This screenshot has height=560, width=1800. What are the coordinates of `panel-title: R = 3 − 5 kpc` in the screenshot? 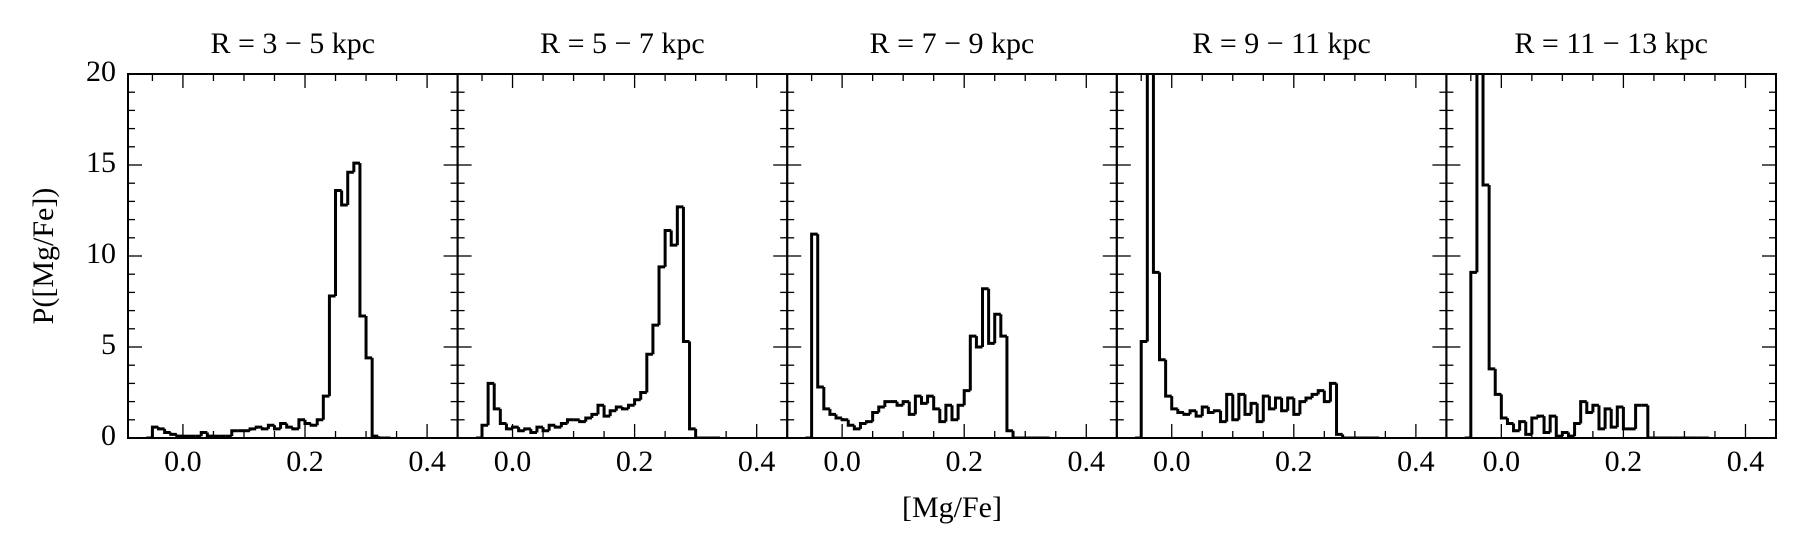 It's located at (292, 43).